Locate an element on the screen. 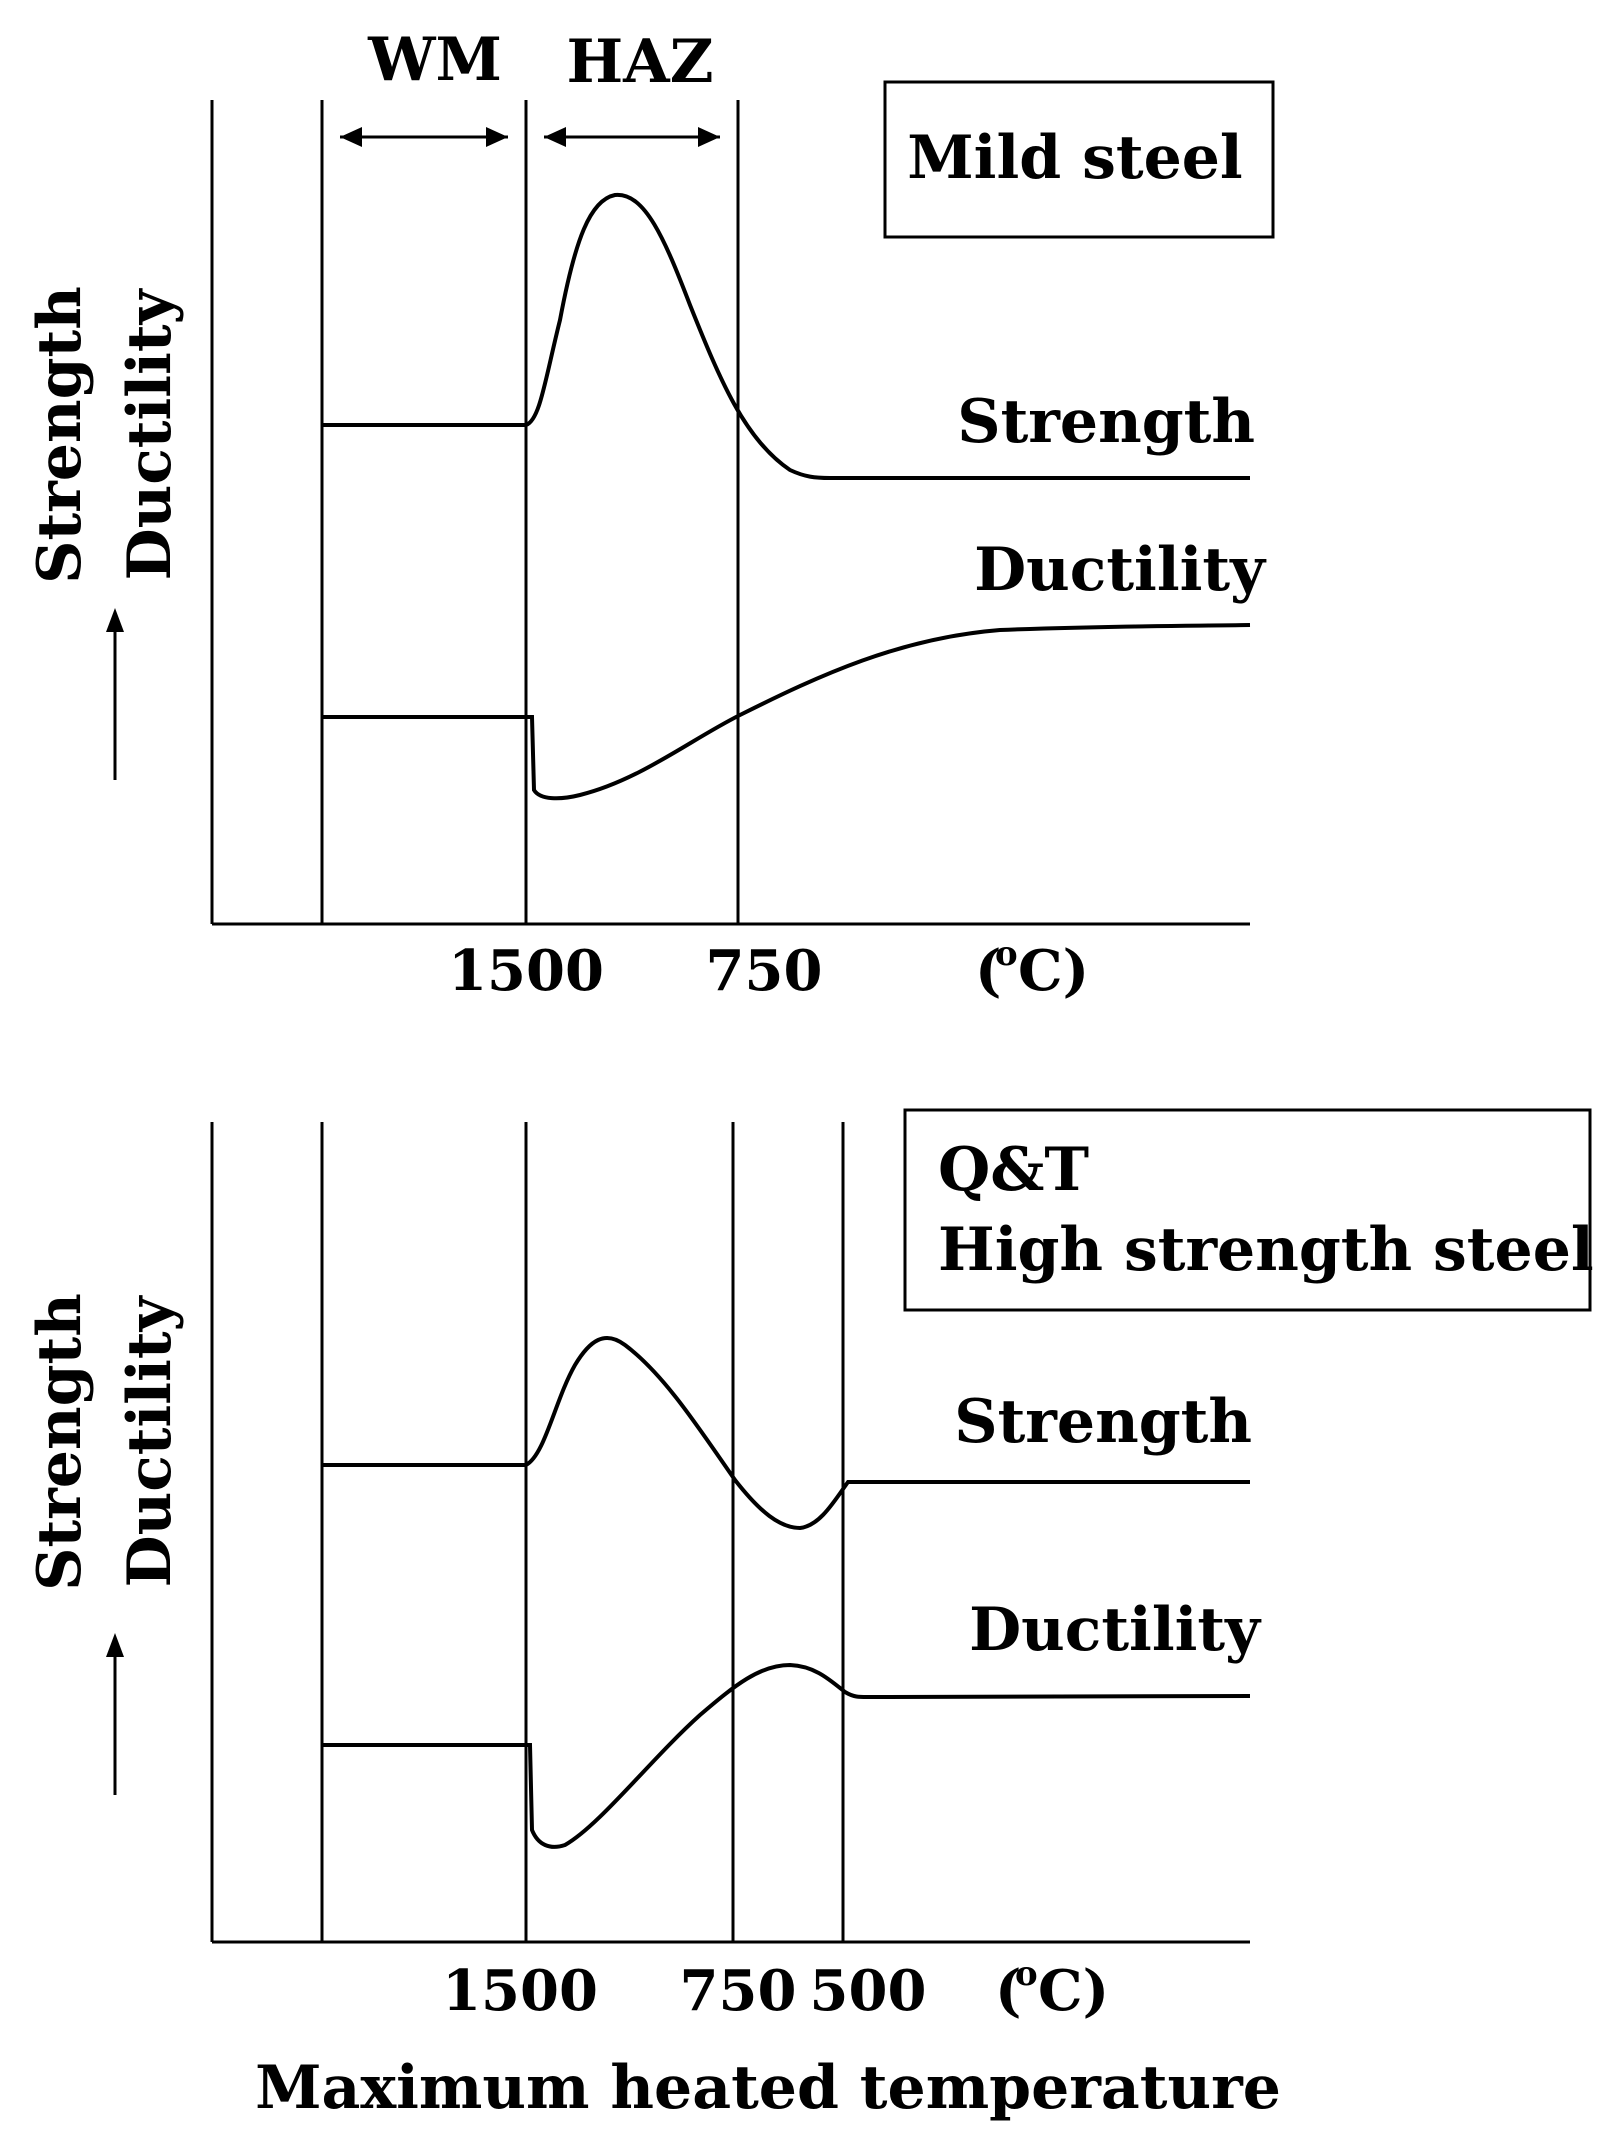 The height and width of the screenshot is (2138, 1598). chart-title-line-1: Q&T is located at coordinates (1013, 1170).